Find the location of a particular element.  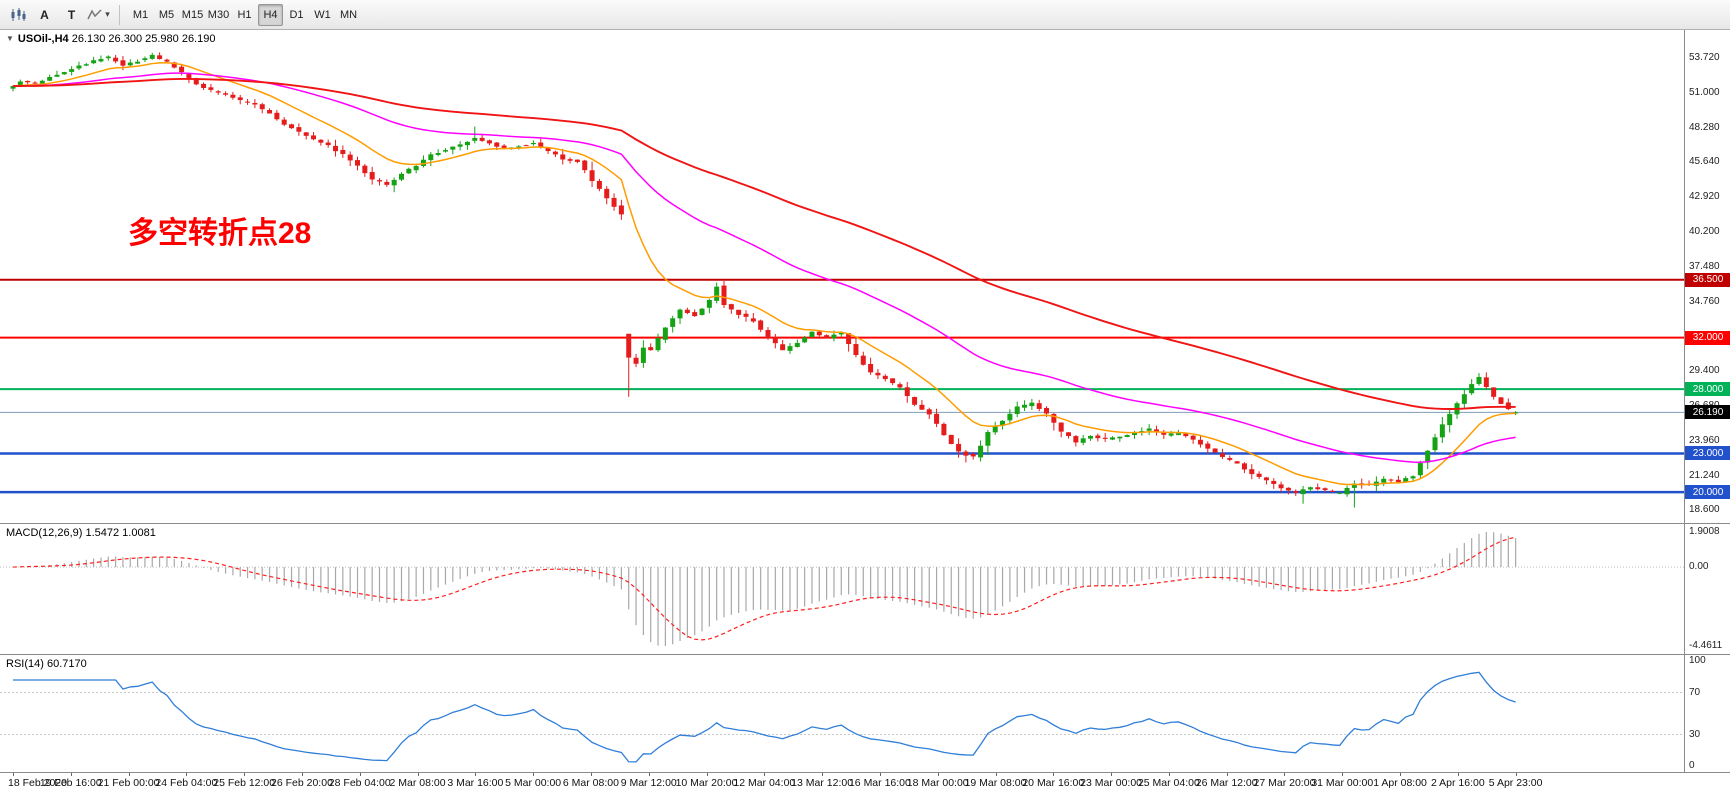

chart-window-button is located at coordinates (17, 15).